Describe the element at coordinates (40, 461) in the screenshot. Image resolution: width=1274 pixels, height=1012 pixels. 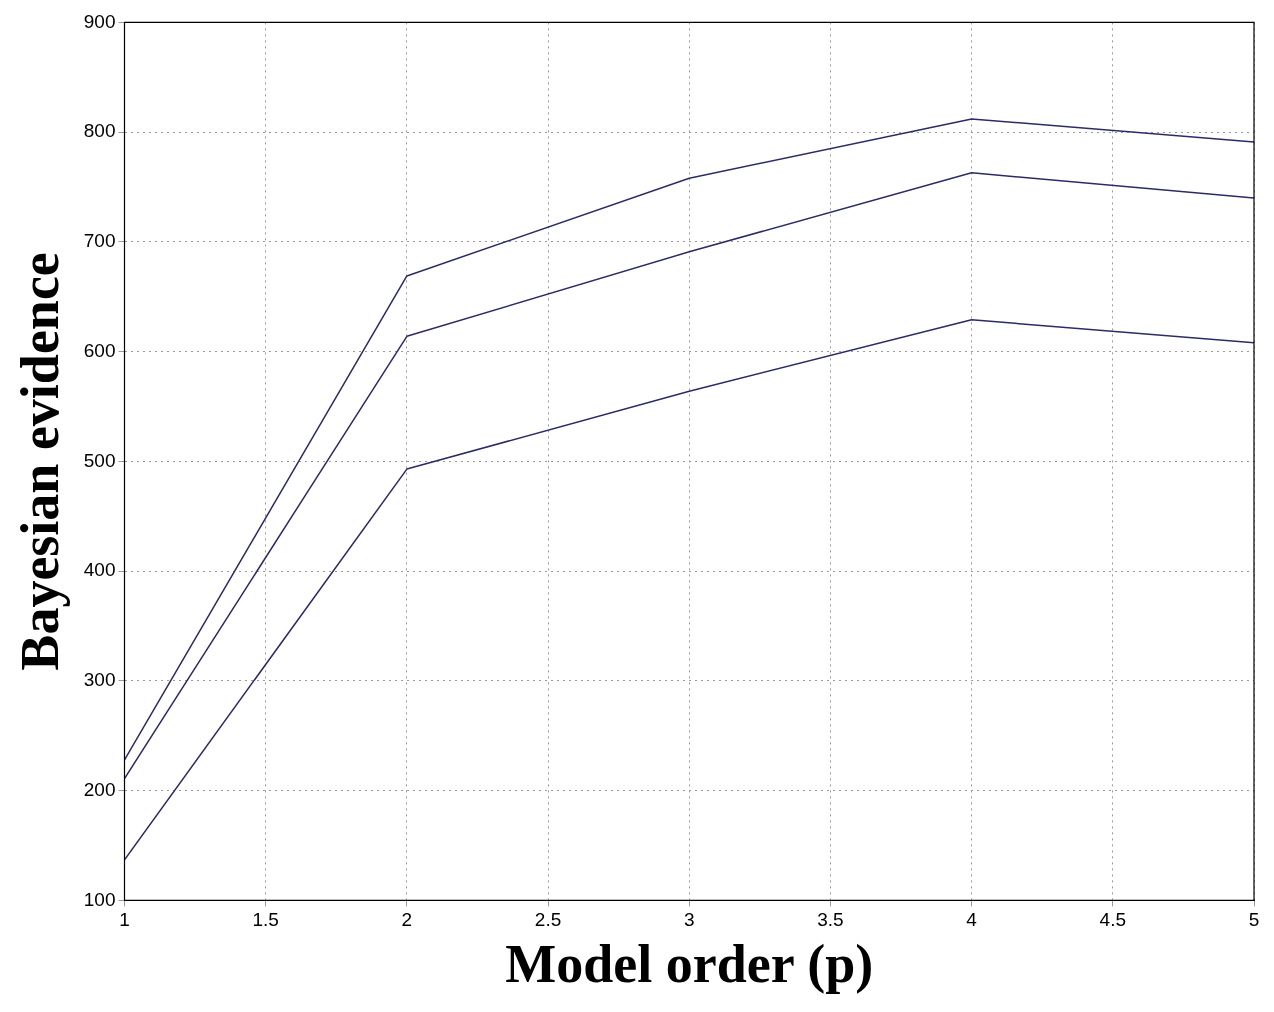
I see `y-axis-title: Bayesian evidence` at that location.